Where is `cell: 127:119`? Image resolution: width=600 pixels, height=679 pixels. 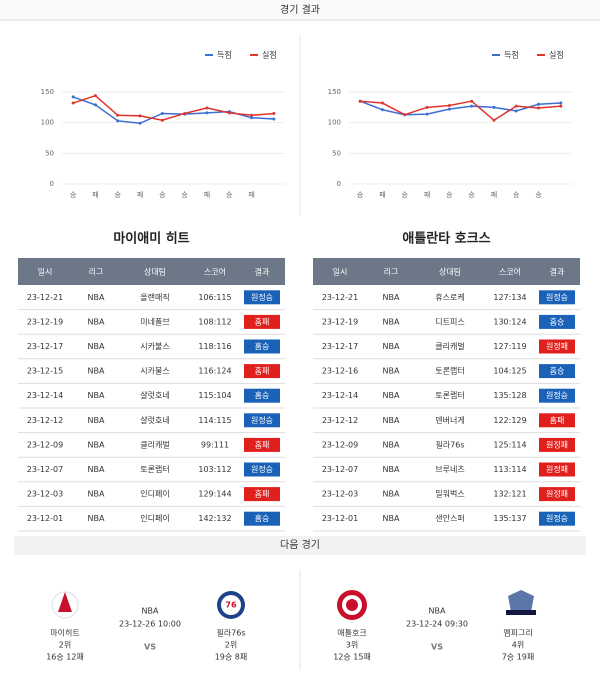 cell: 127:119 is located at coordinates (509, 346).